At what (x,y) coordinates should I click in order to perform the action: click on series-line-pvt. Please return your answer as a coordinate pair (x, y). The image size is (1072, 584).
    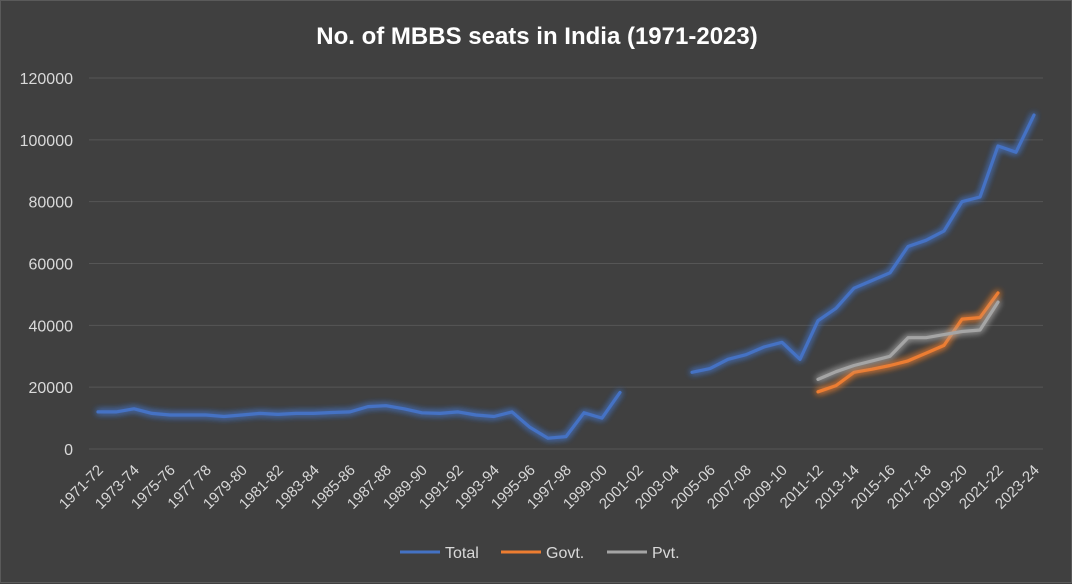
    Looking at the image, I should click on (908, 340).